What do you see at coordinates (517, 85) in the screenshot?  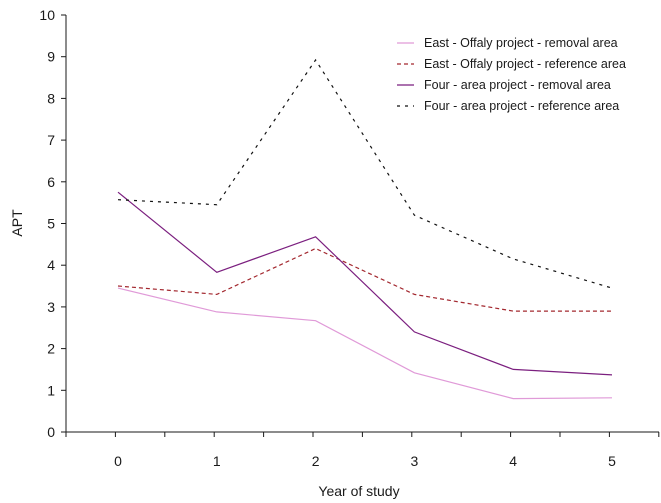 I see `legend-label-3: Four - area project - removal area` at bounding box center [517, 85].